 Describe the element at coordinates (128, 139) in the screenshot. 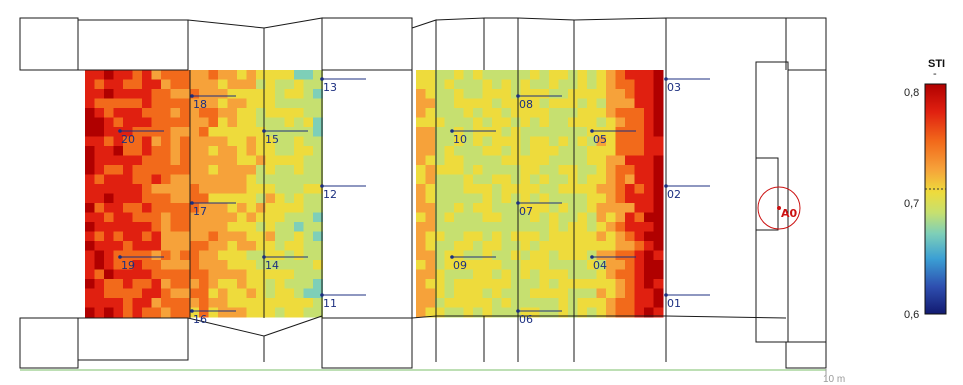

I see `receiver-label: 20` at that location.